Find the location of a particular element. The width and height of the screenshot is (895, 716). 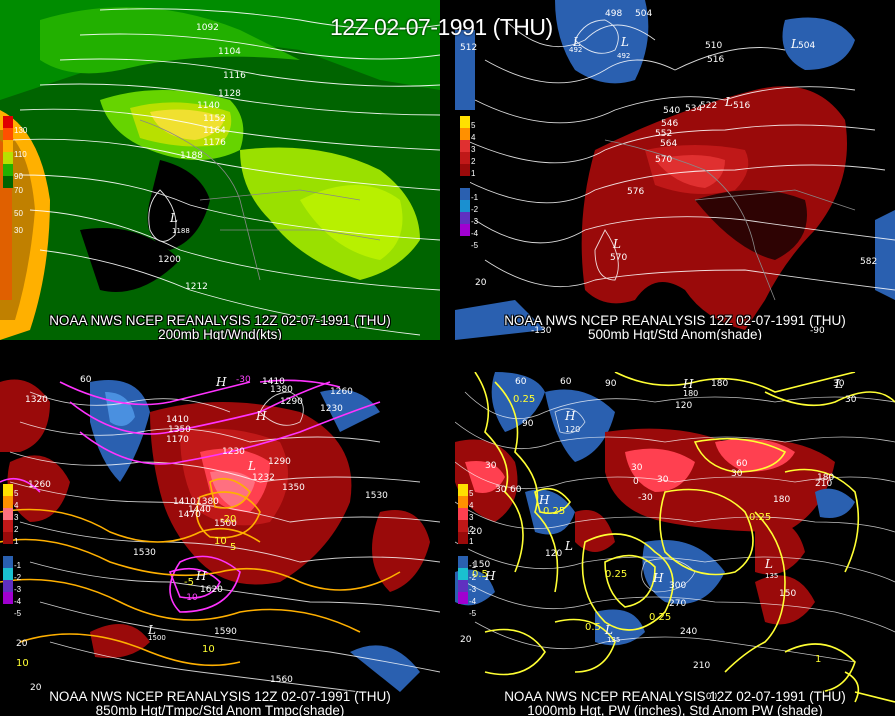

colorbar-label: 70 is located at coordinates (18, 190).